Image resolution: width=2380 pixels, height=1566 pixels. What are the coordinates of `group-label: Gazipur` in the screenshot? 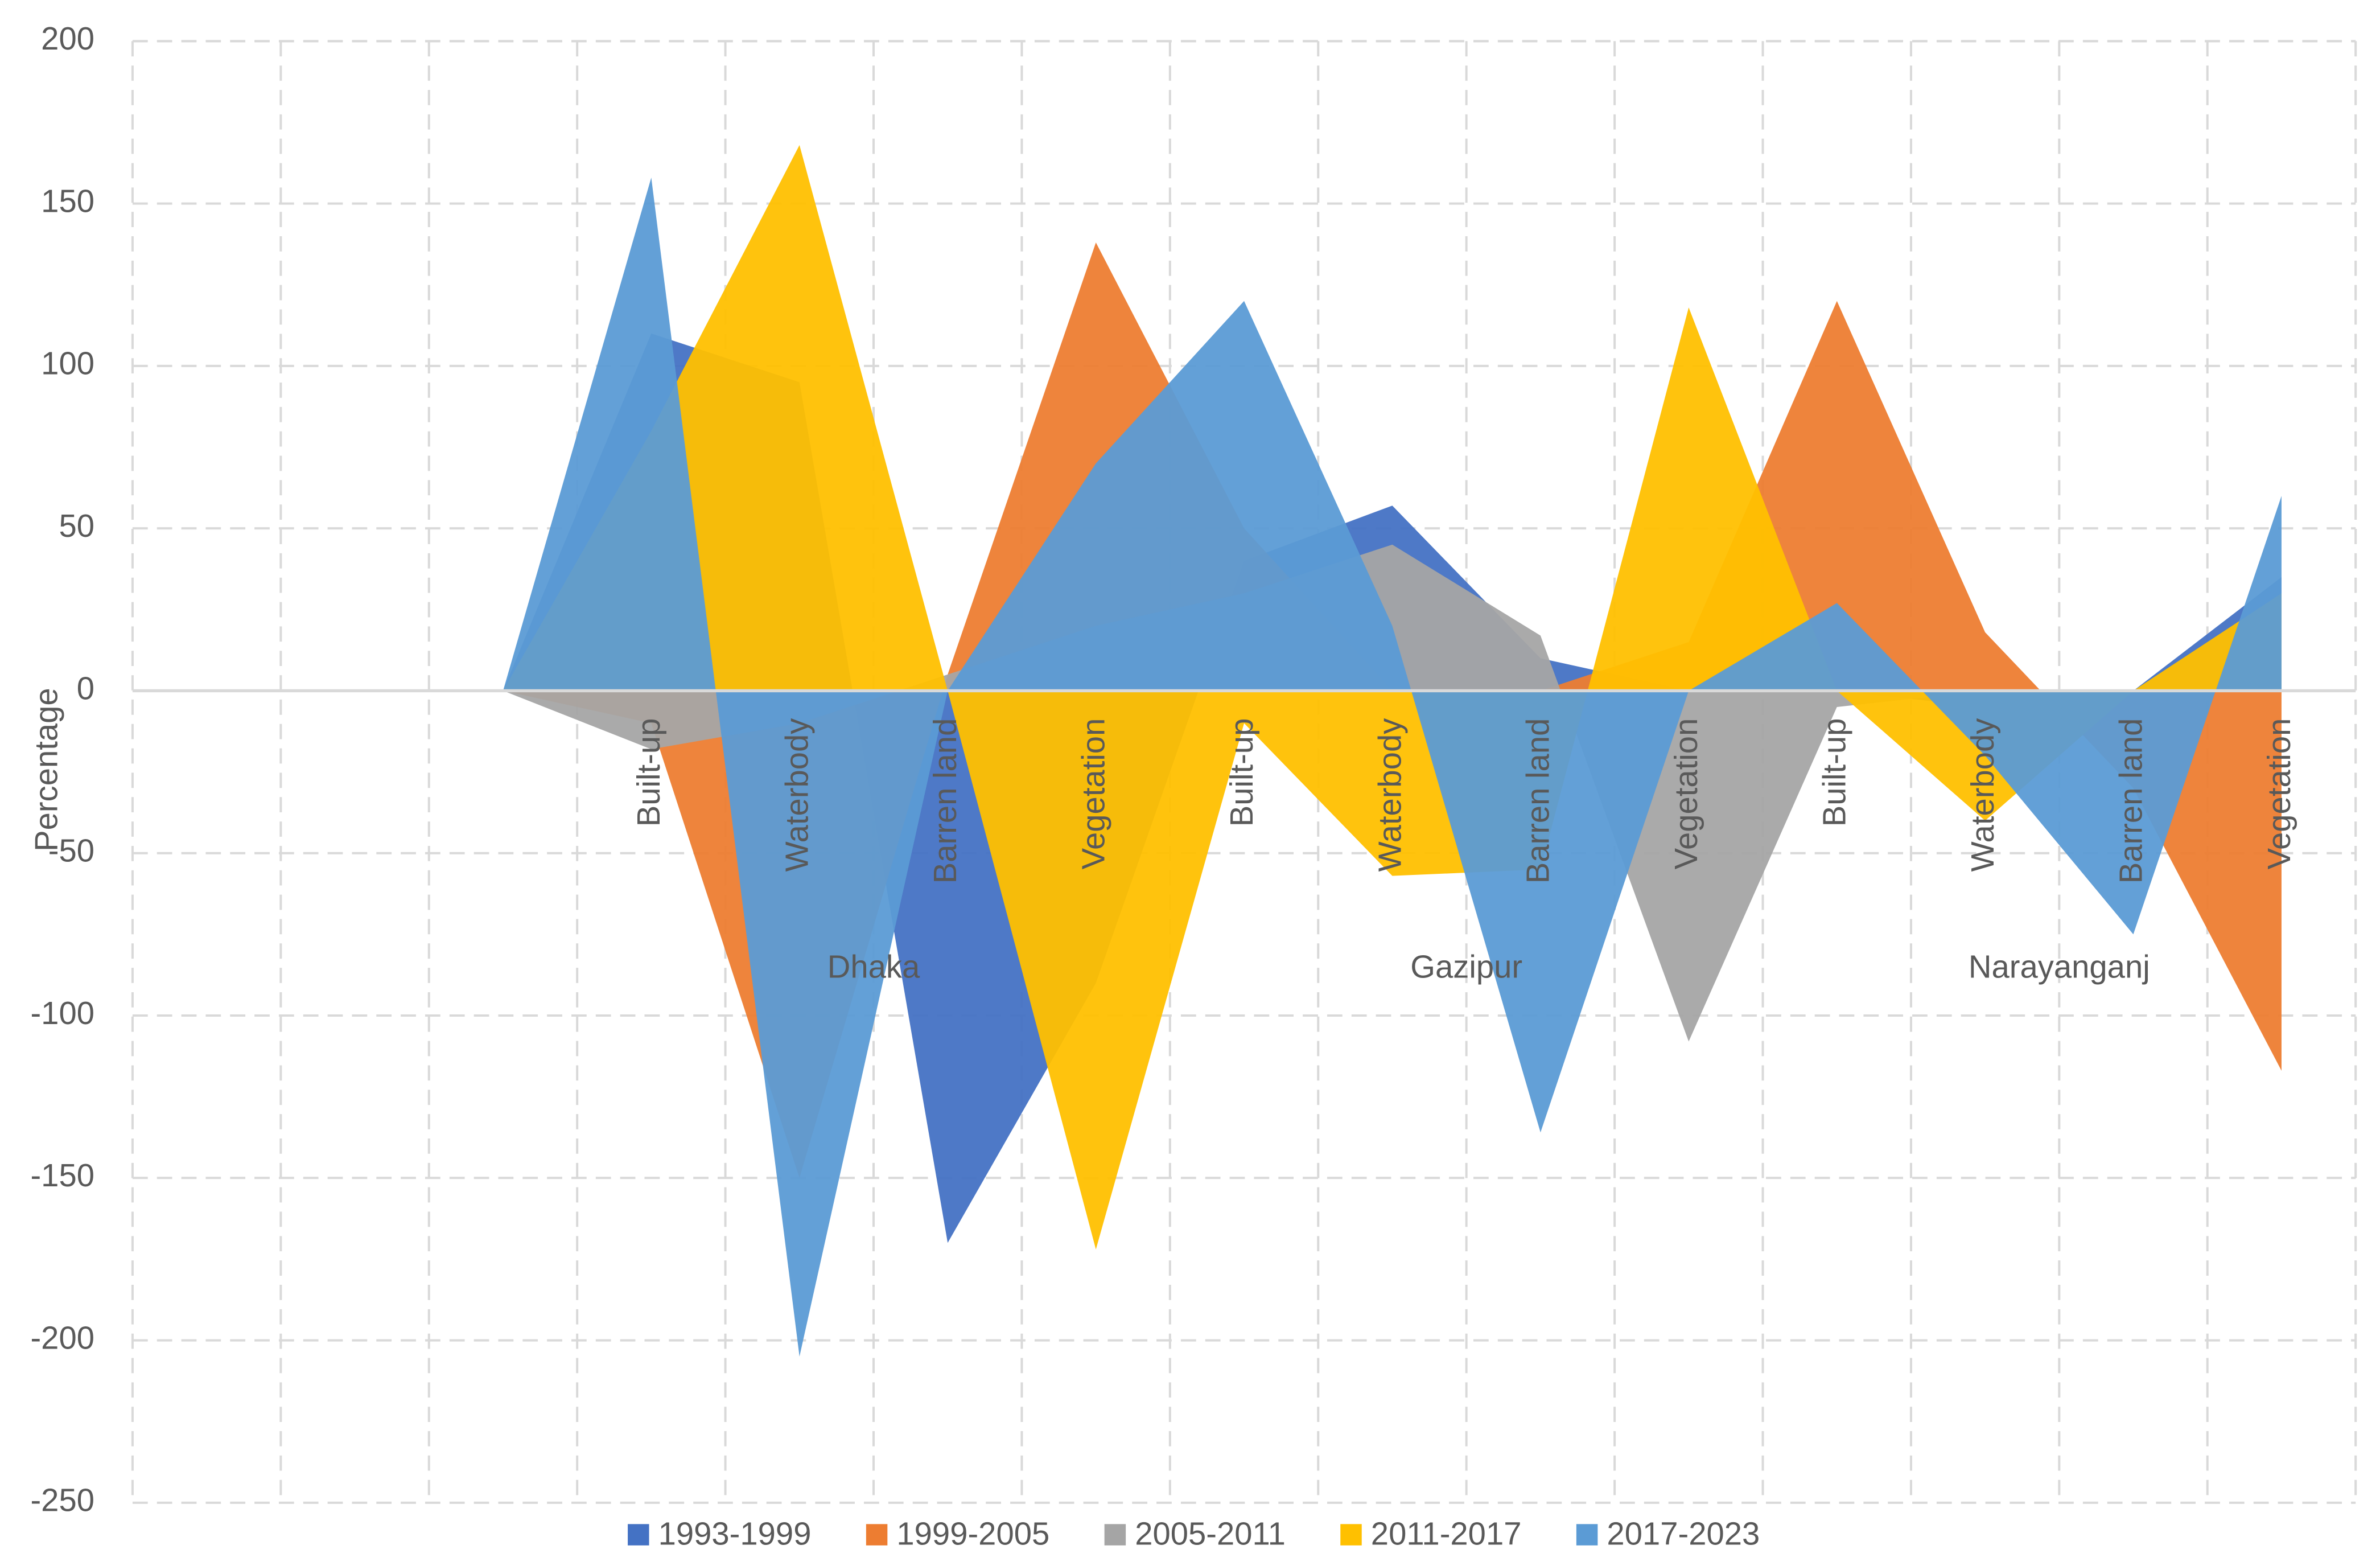 It's located at (1466, 967).